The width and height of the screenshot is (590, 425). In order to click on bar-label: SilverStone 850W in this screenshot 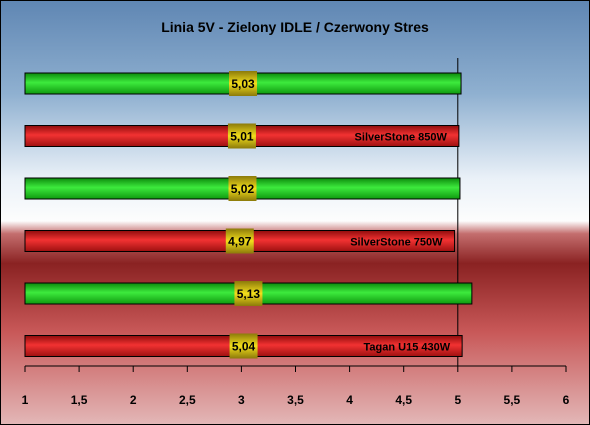, I will do `click(401, 138)`.